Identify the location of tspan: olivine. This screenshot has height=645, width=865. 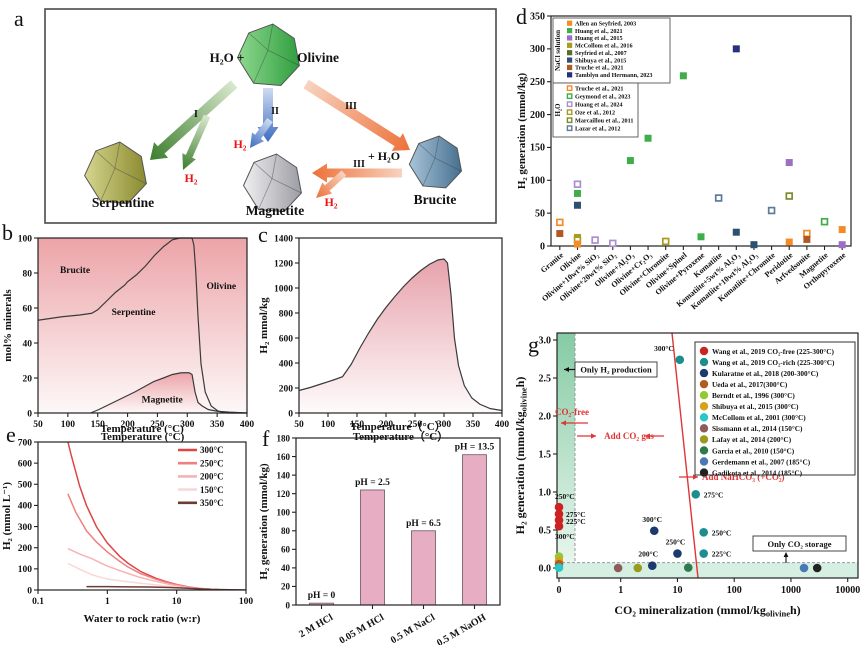
(778, 614).